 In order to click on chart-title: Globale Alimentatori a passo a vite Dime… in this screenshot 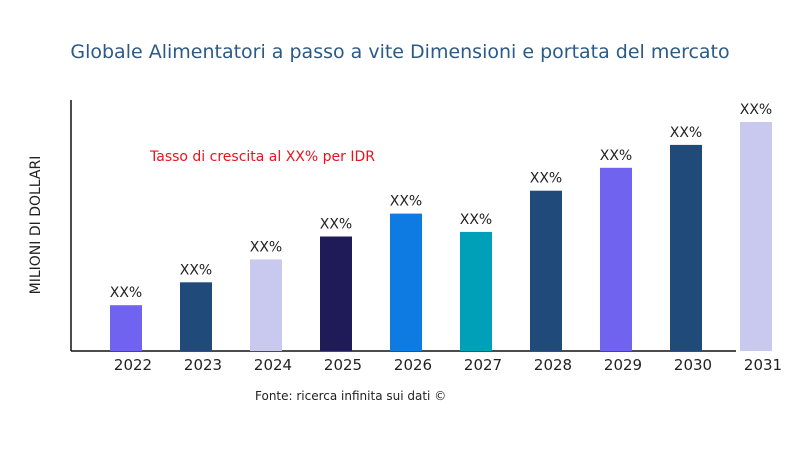, I will do `click(399, 52)`.